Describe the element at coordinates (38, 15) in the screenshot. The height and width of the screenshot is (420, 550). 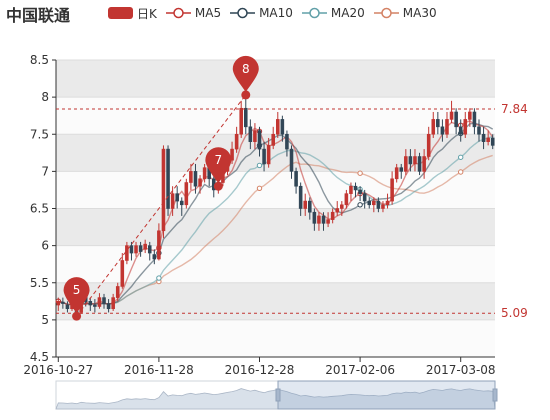
I see `chart-title: 中国联通` at that location.